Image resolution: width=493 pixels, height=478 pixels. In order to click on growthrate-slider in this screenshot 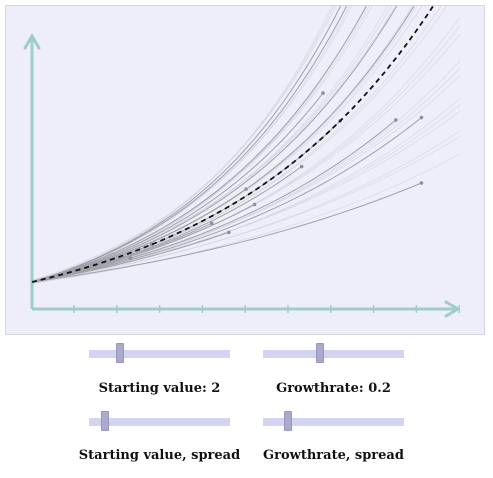, I will do `click(333, 354)`.